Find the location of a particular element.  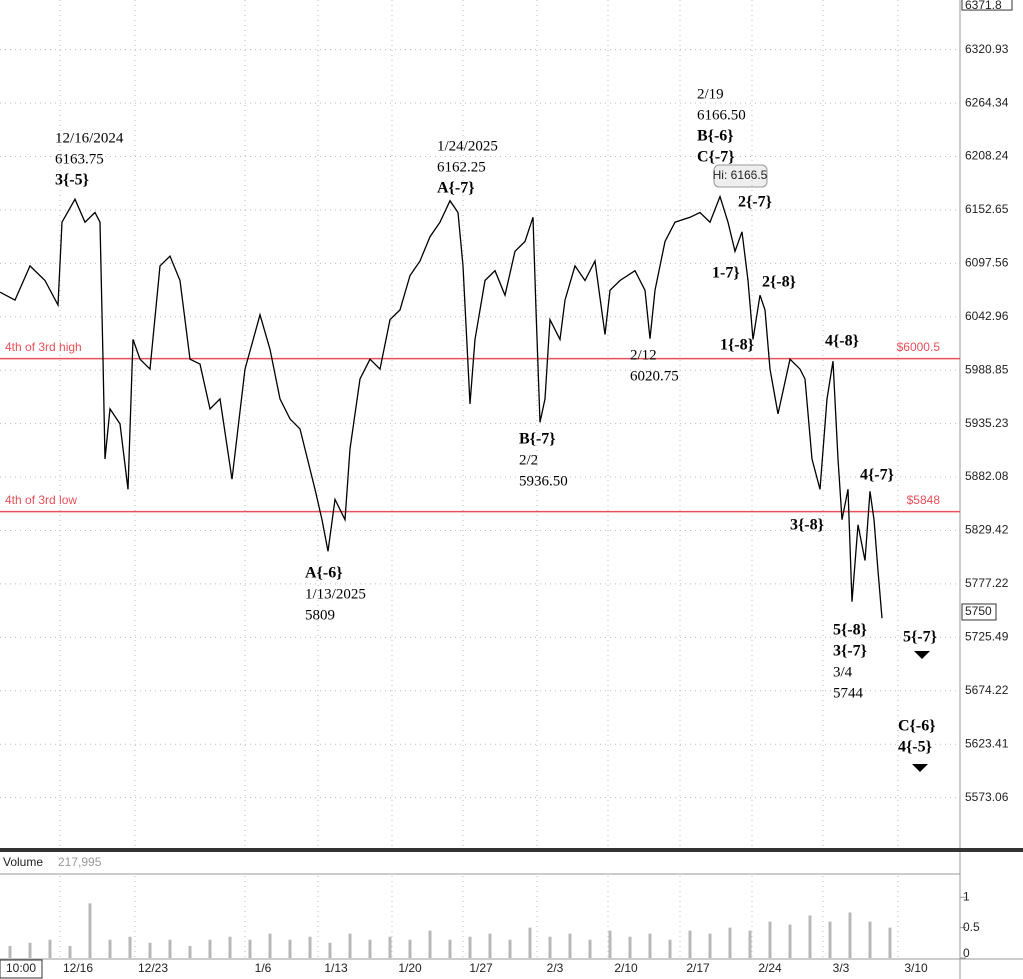

annotation: C{-7} is located at coordinates (716, 157).